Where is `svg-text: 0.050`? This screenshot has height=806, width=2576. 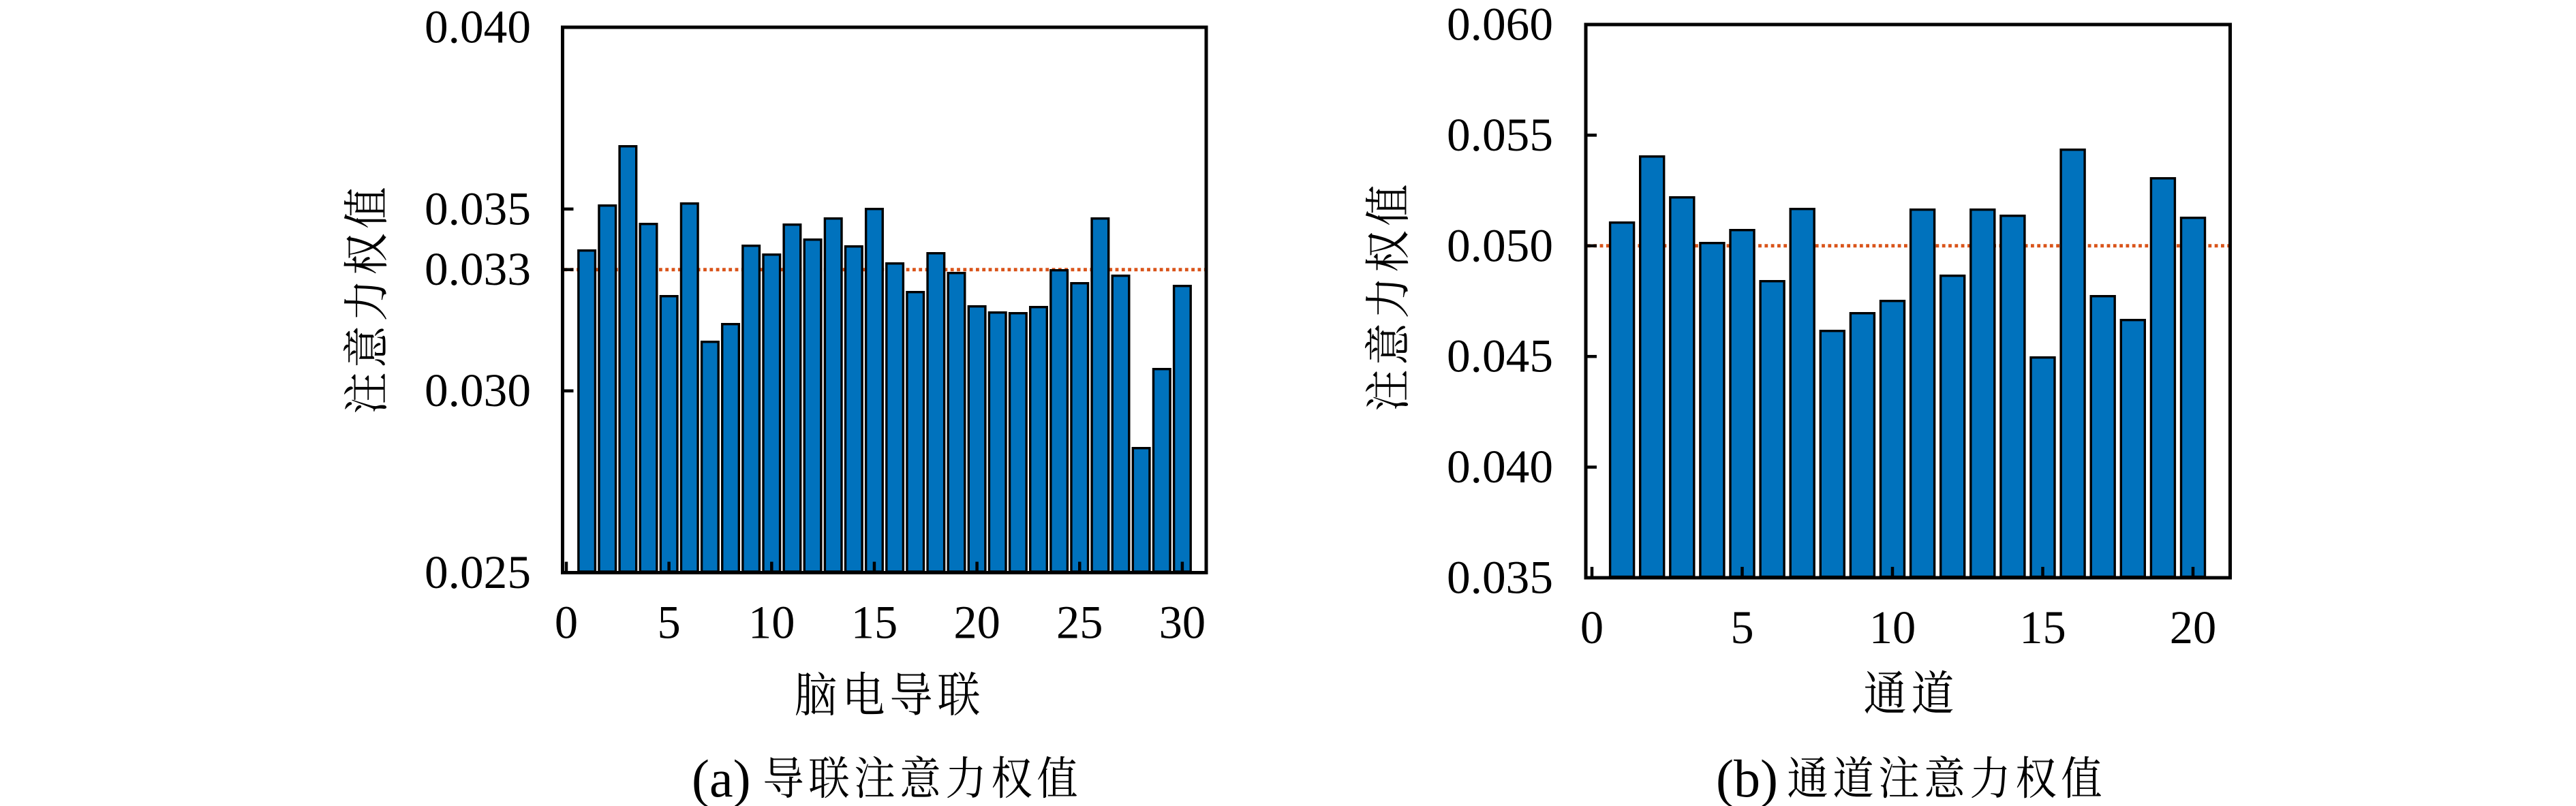 svg-text: 0.050 is located at coordinates (1500, 245).